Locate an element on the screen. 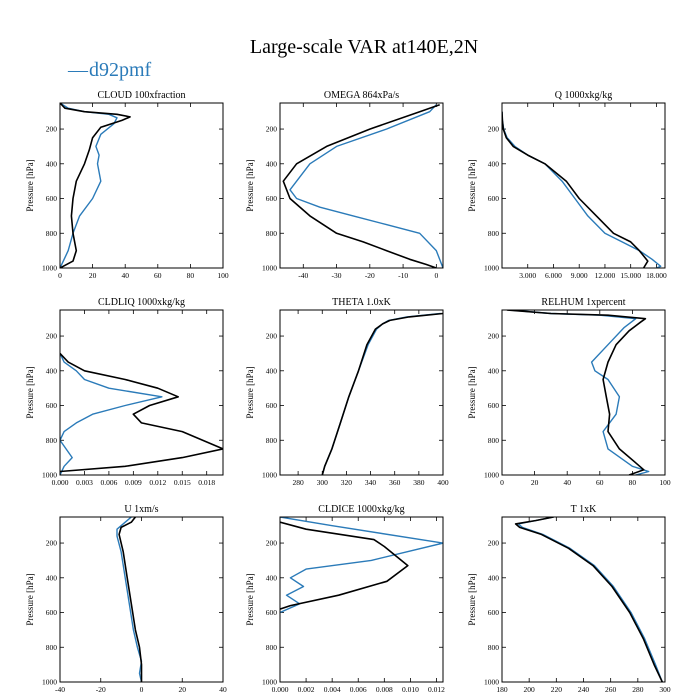 This screenshot has width=700, height=700. x-tick-label: 180 is located at coordinates (502, 689).